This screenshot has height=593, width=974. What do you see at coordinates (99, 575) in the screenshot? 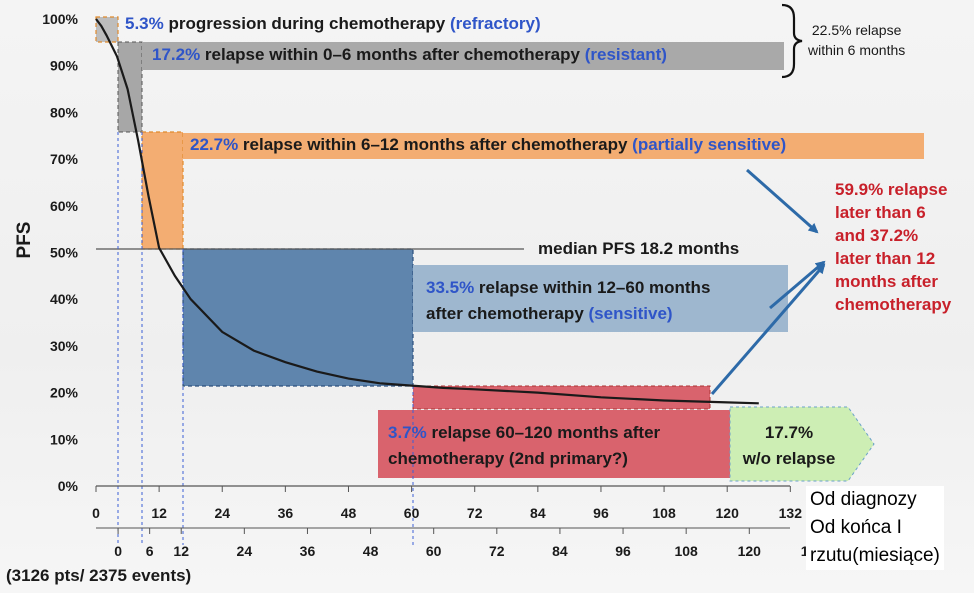
I see `patients-events-footer: (3126 pts/ 2375 events)` at bounding box center [99, 575].